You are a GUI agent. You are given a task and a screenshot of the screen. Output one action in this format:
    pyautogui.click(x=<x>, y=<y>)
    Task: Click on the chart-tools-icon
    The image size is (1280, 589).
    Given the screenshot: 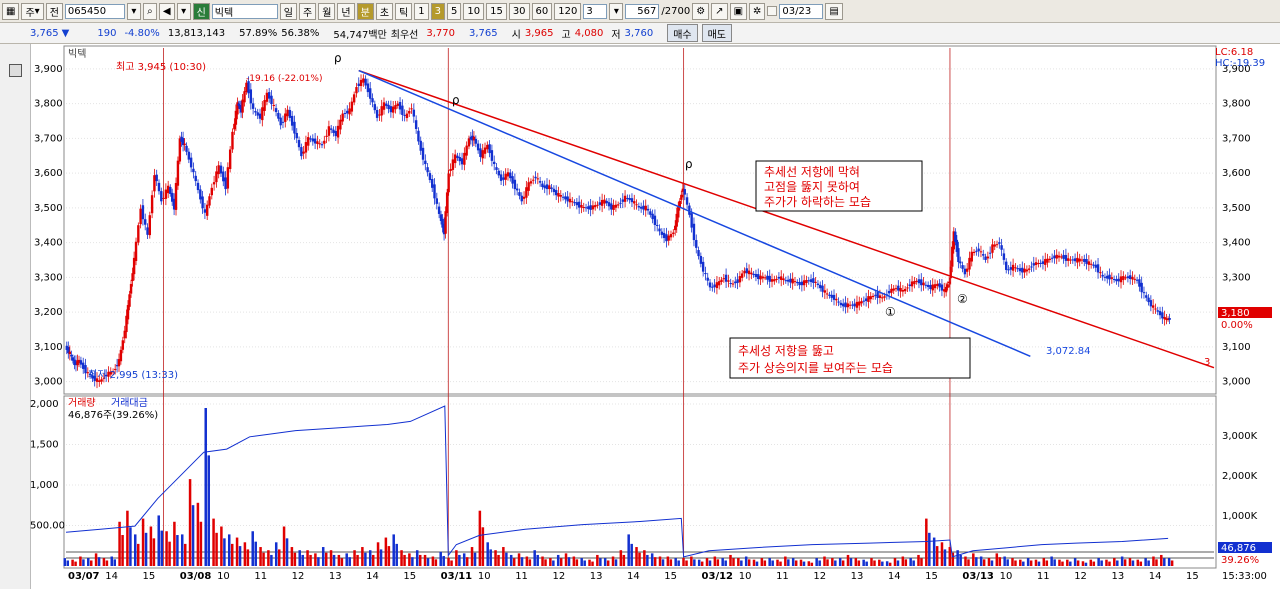 What is the action you would take?
    pyautogui.click(x=15, y=70)
    